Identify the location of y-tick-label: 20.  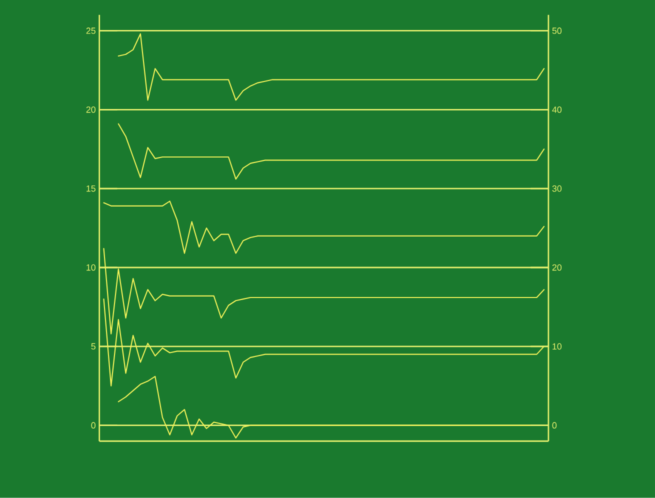
(91, 109).